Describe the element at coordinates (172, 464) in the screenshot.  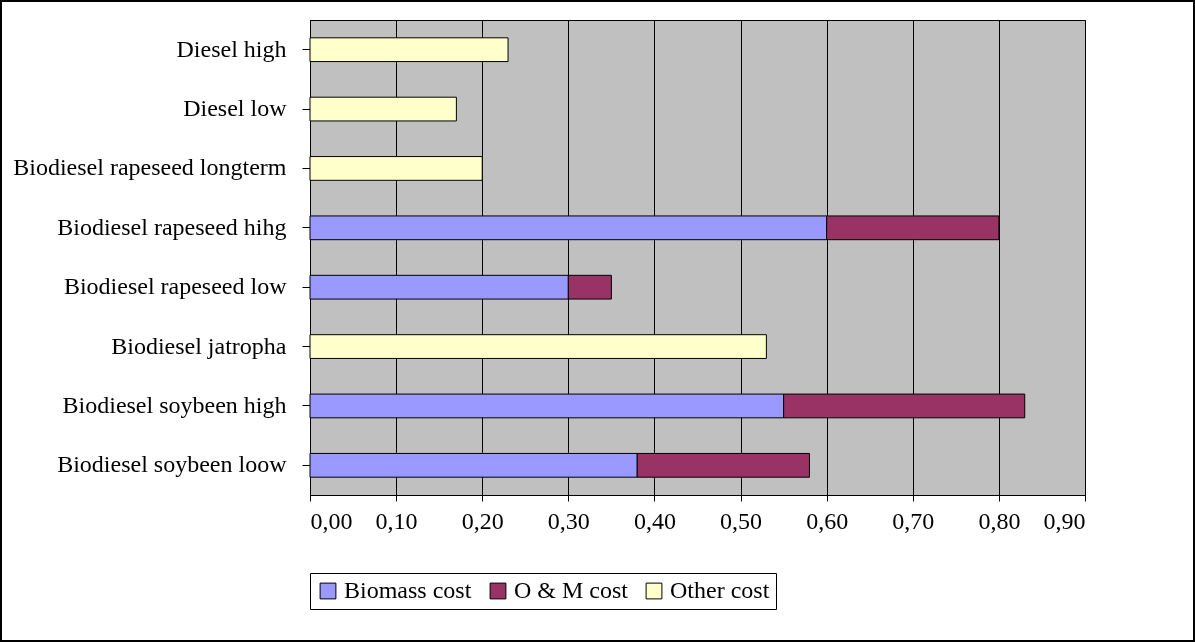
I see `y-tick-label: Biodiesel soybeen loow` at that location.